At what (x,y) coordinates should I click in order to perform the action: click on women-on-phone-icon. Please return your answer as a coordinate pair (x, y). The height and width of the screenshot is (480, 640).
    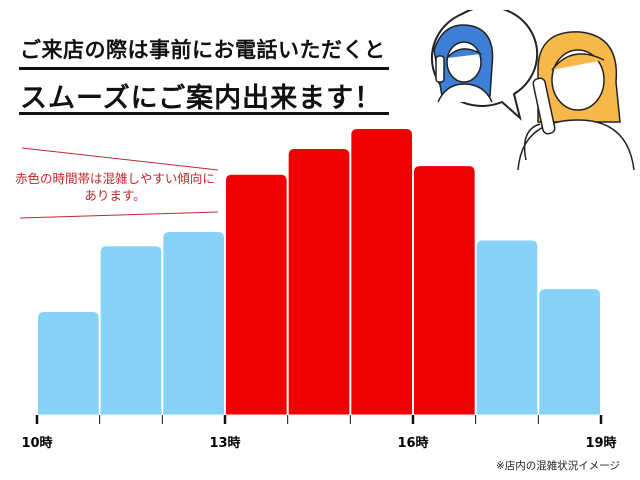
    Looking at the image, I should click on (532, 90).